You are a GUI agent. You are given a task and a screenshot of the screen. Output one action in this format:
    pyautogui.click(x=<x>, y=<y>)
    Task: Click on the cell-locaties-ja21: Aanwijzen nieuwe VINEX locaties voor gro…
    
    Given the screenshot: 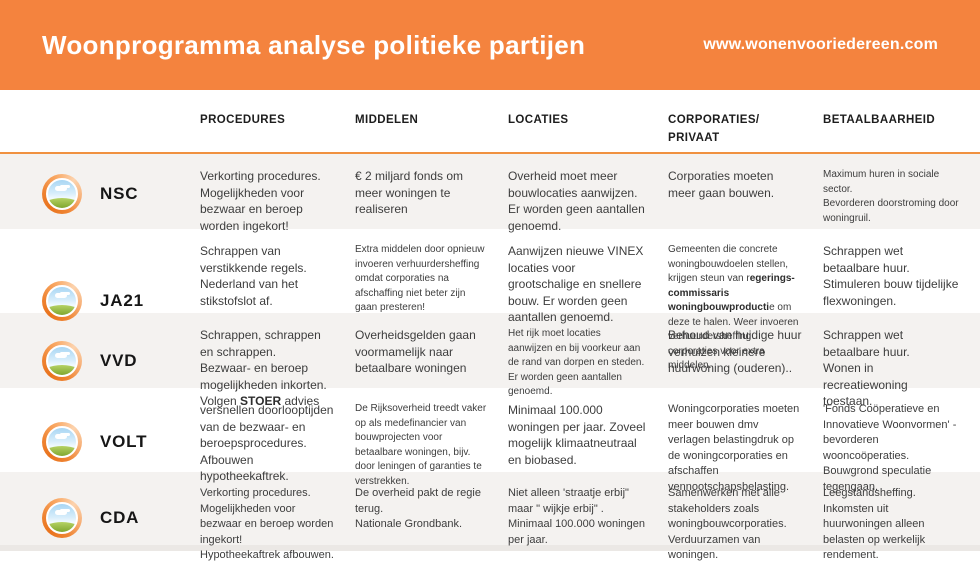 What is the action you would take?
    pyautogui.click(x=576, y=284)
    